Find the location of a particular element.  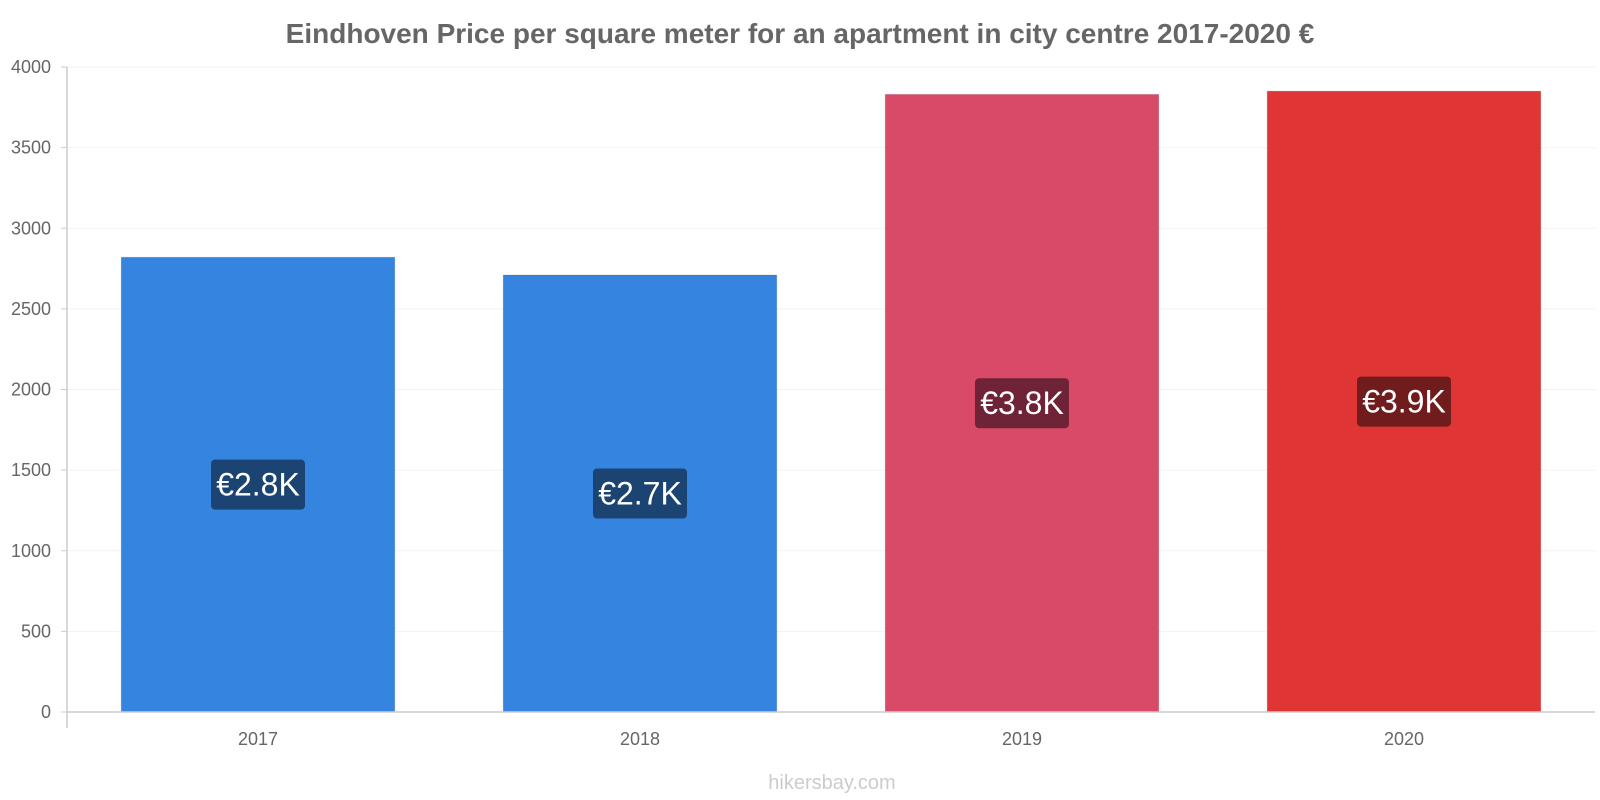

y-tick-label: 3500 is located at coordinates (31, 148).